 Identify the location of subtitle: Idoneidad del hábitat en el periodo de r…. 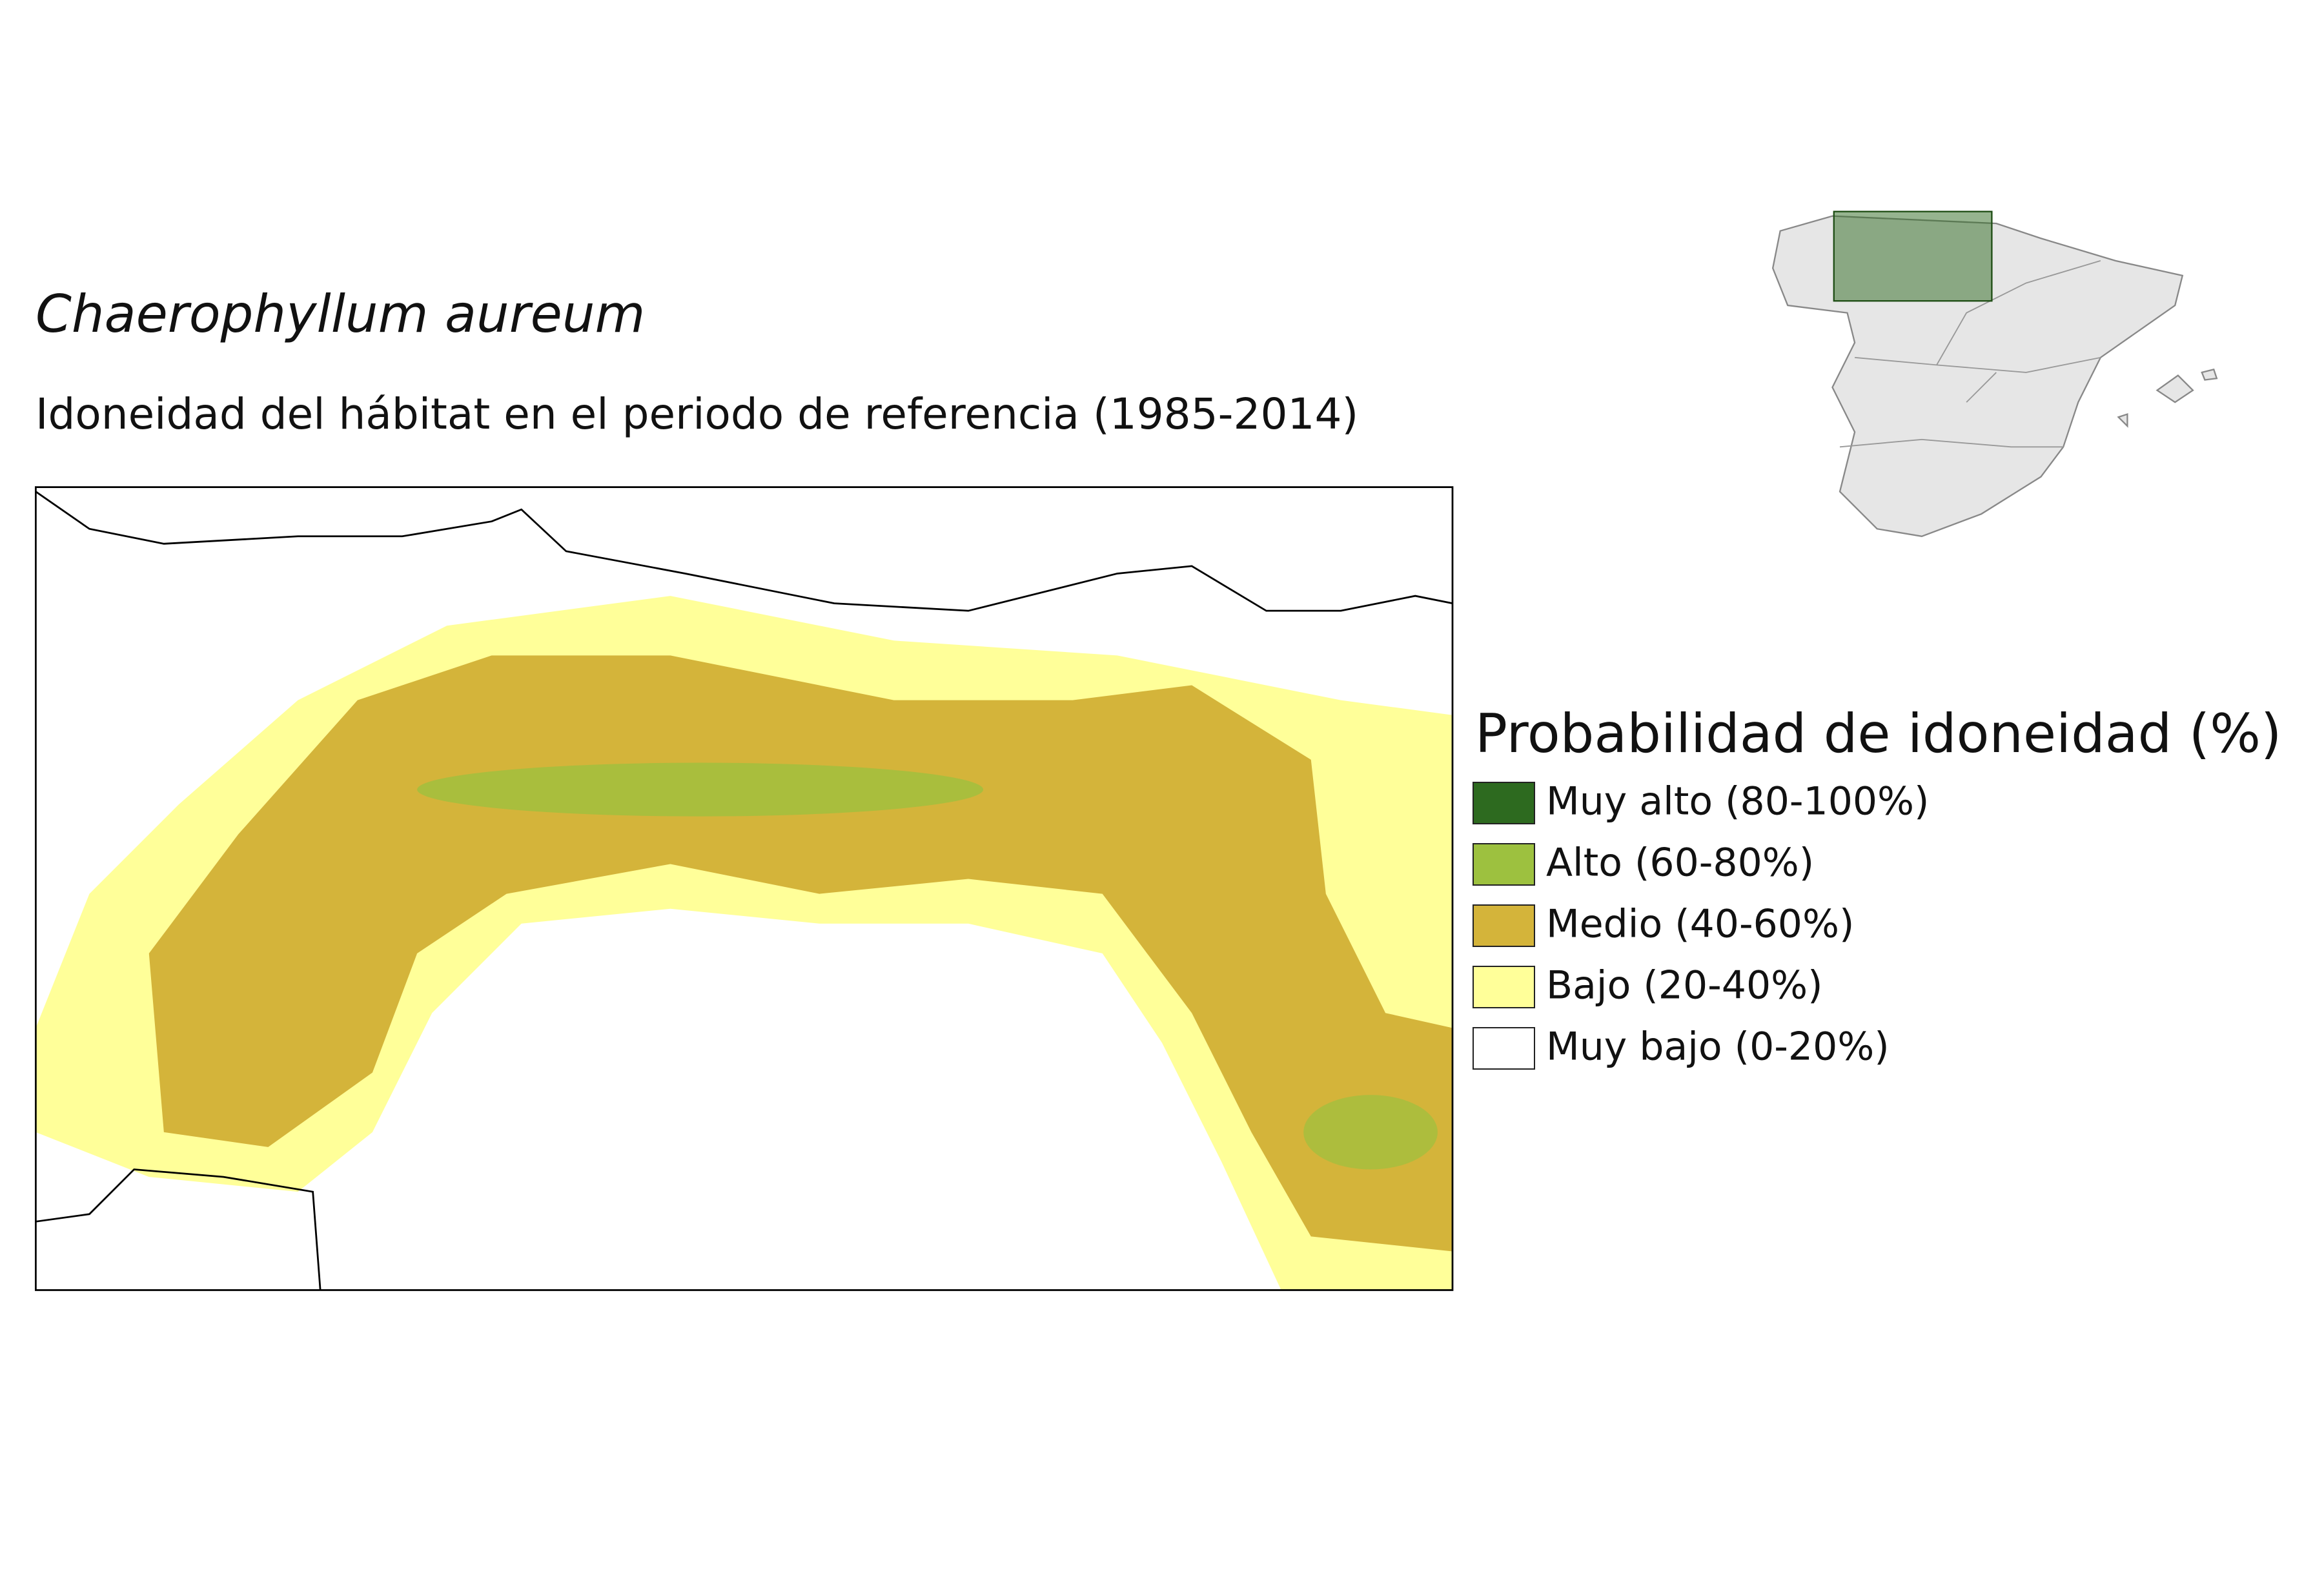
(697, 414).